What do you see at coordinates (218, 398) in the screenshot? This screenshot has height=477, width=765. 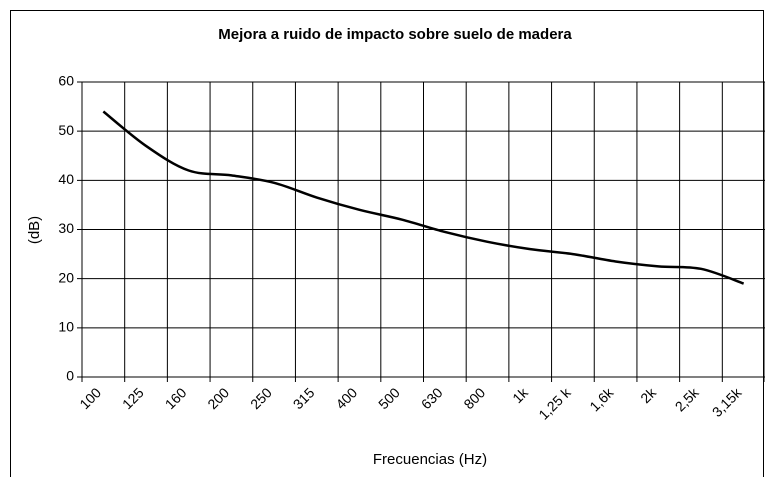 I see `x-tick-label: 200` at bounding box center [218, 398].